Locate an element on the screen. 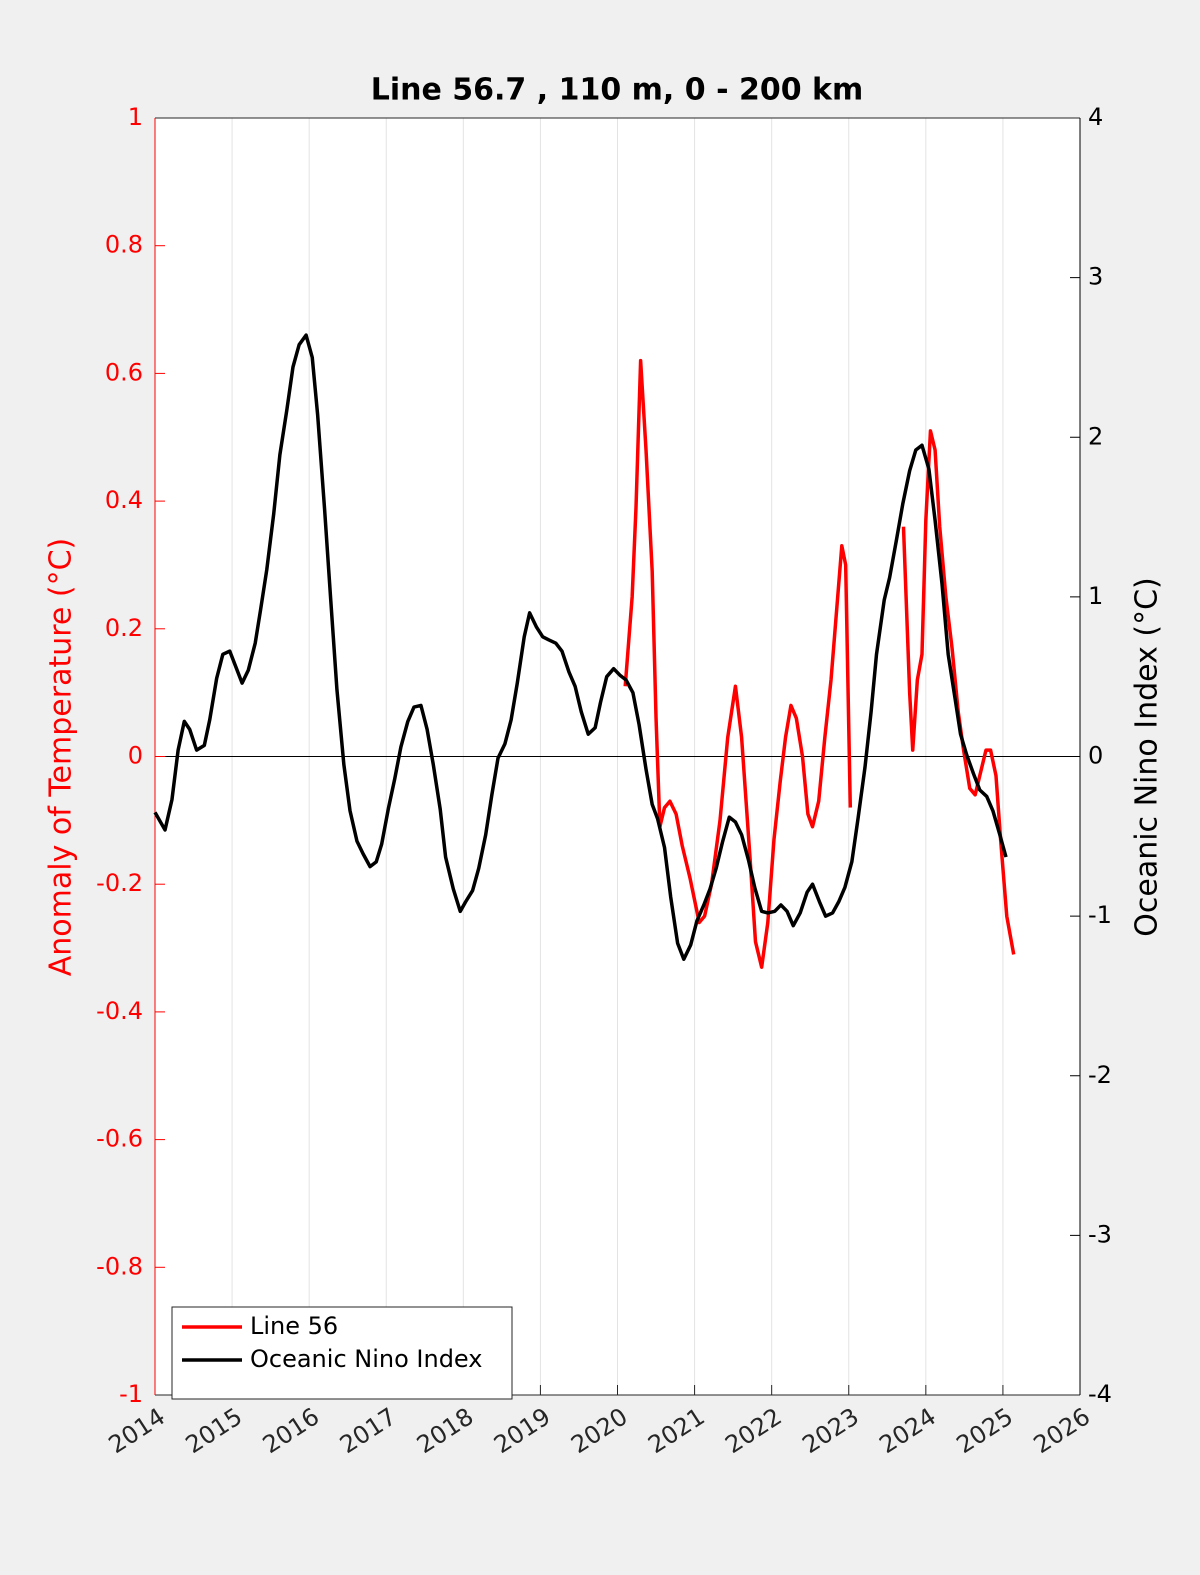 This screenshot has height=1575, width=1200. y-tick-label: 0 is located at coordinates (135, 756).